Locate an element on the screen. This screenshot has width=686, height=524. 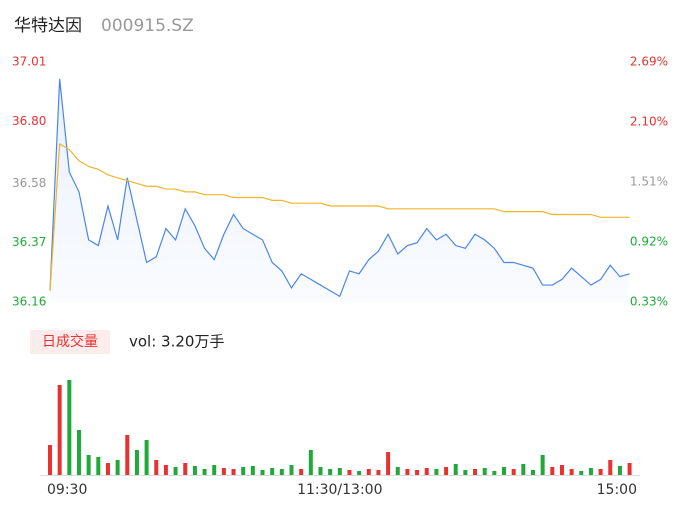
x-tick-label: 15:00 is located at coordinates (617, 490).